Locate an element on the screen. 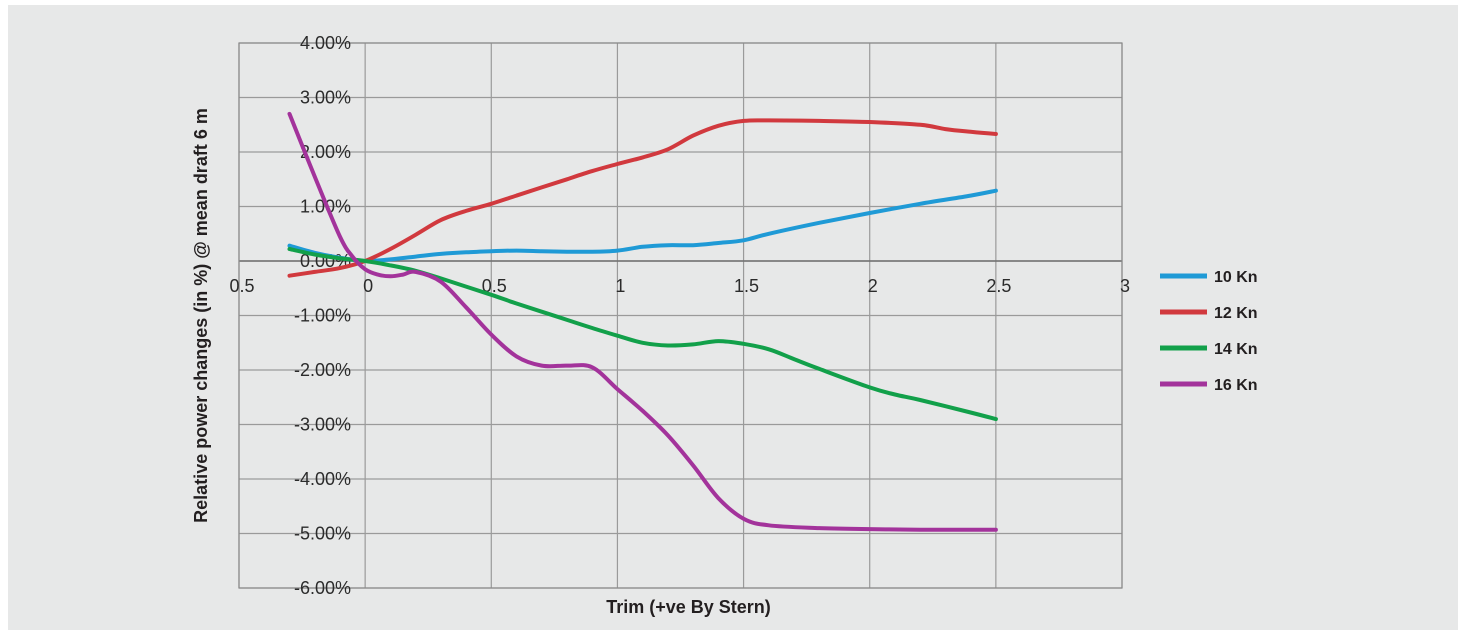 The width and height of the screenshot is (1464, 633). series-line-12-kn is located at coordinates (642, 198).